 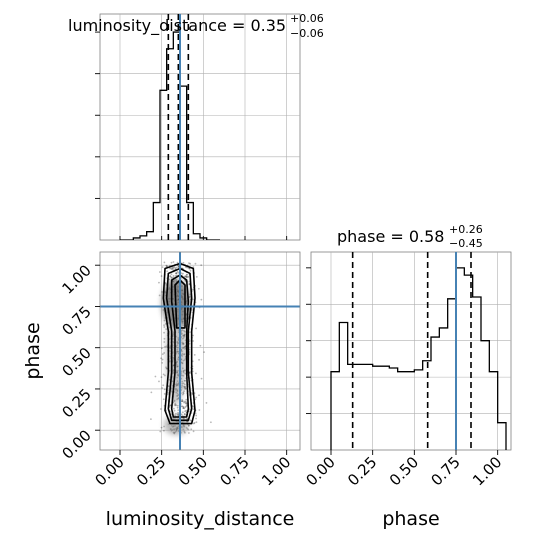 I want to click on hist-luminosity-distance-steps, so click(x=170, y=135).